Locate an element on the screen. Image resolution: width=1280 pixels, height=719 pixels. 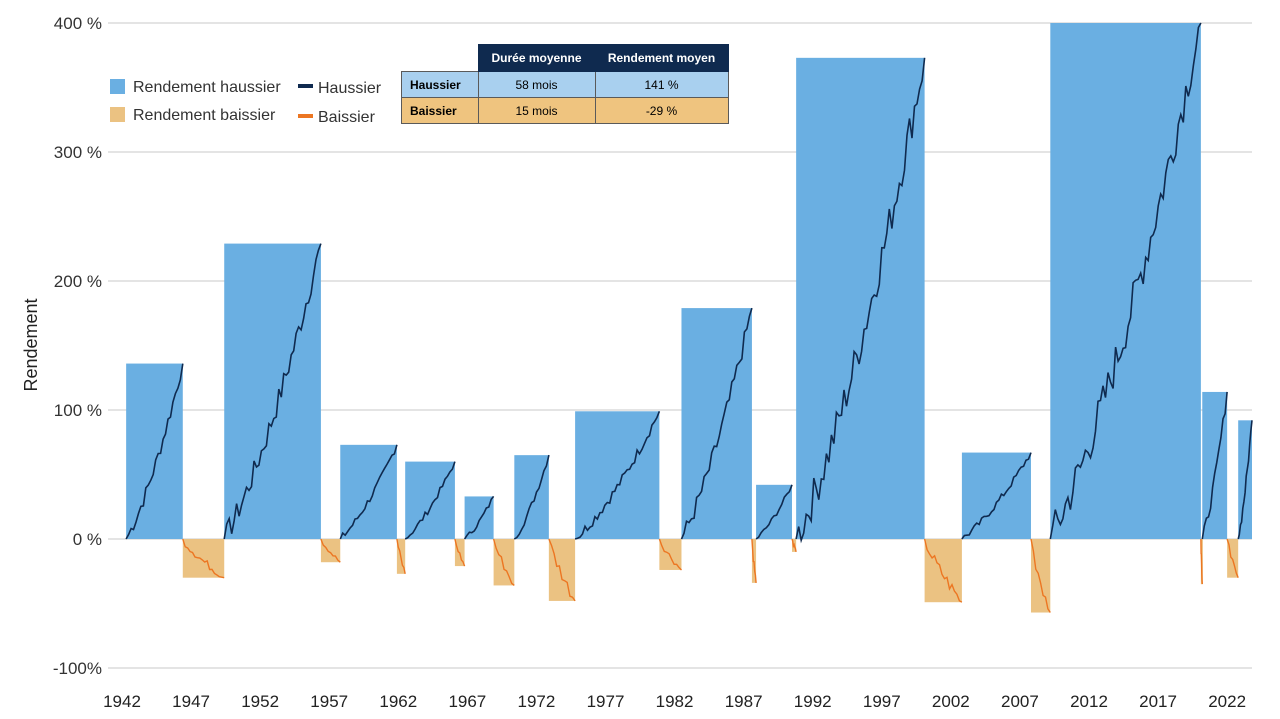
y-tick-label: 100 % is located at coordinates (78, 410).